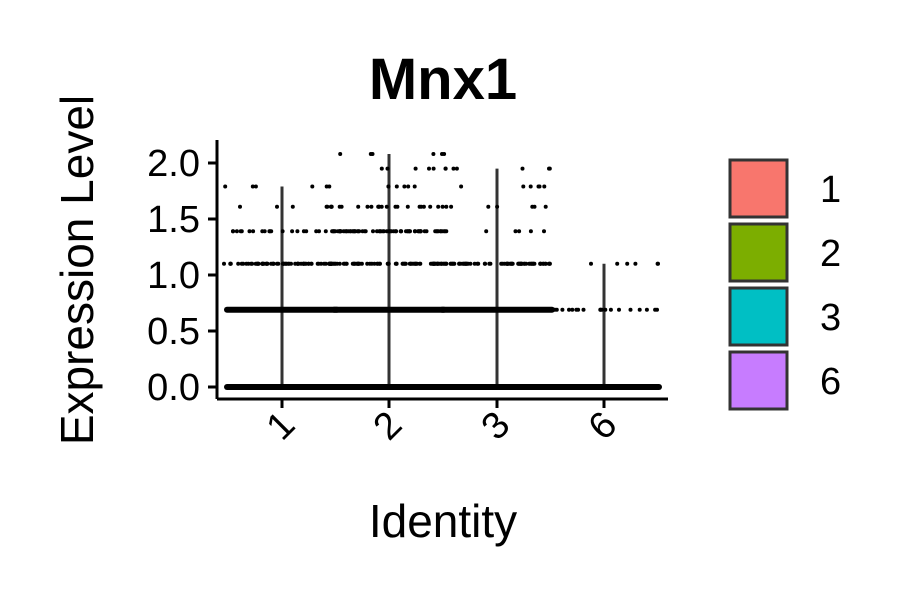  What do you see at coordinates (443, 521) in the screenshot?
I see `x-axis-title: Identity` at bounding box center [443, 521].